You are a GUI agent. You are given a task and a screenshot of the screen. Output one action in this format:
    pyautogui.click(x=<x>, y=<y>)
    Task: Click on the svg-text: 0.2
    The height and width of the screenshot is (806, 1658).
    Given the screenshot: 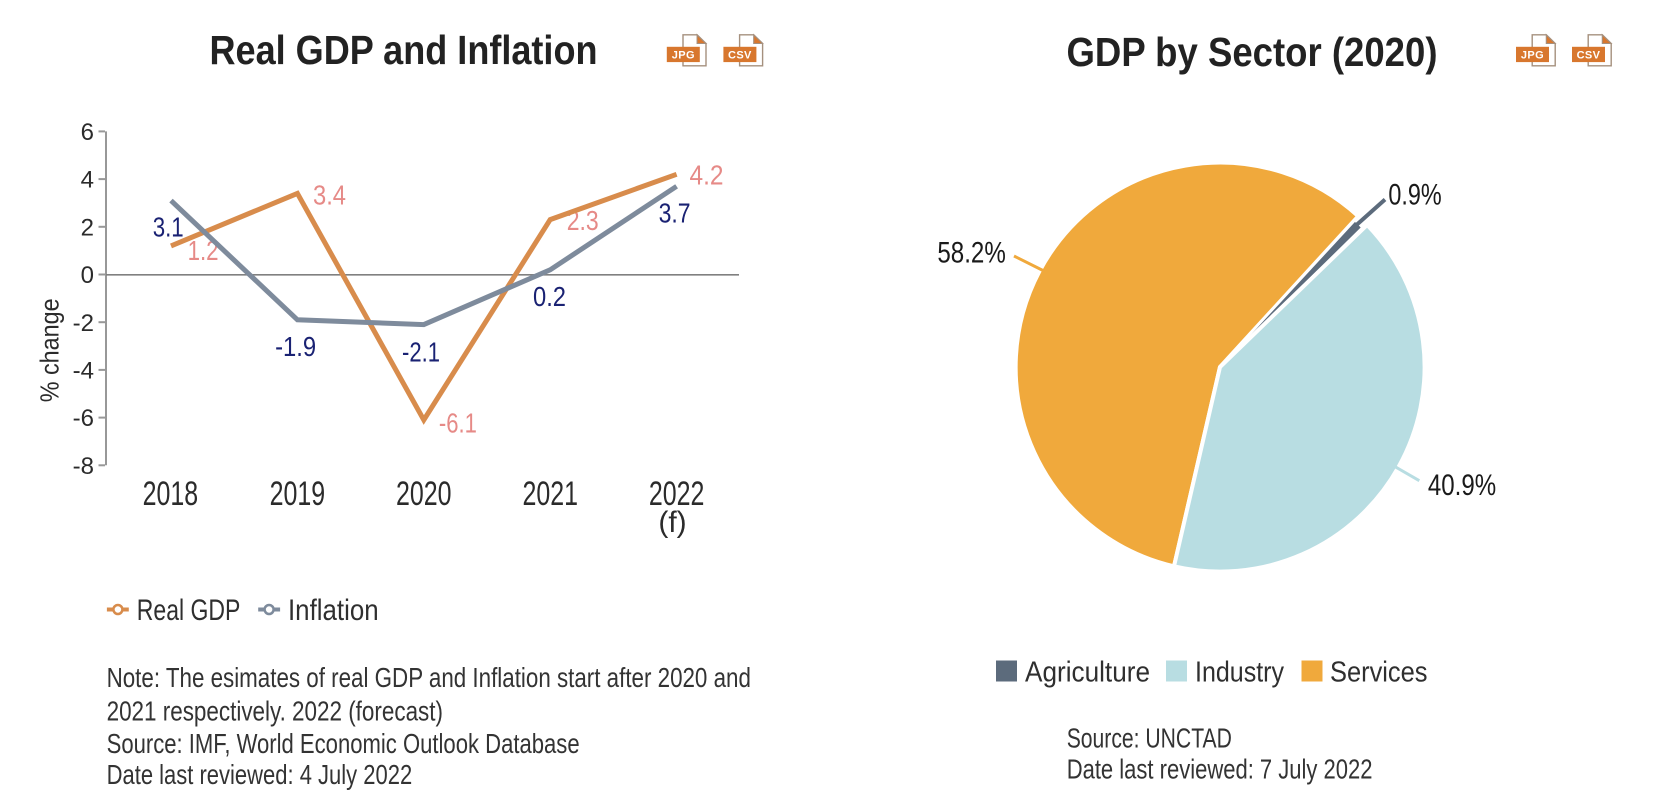 What is the action you would take?
    pyautogui.click(x=549, y=296)
    